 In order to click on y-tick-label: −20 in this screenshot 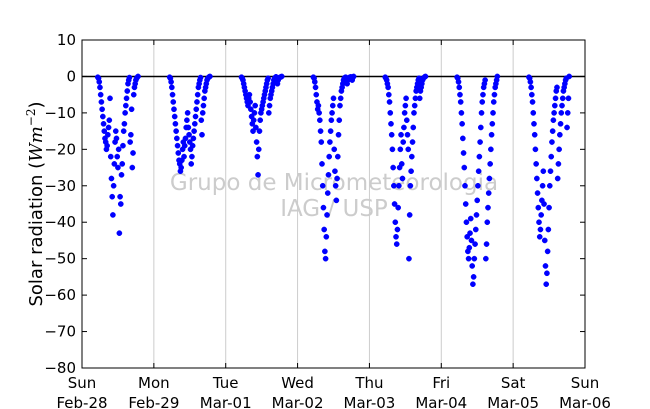, I will do `click(60, 149)`.